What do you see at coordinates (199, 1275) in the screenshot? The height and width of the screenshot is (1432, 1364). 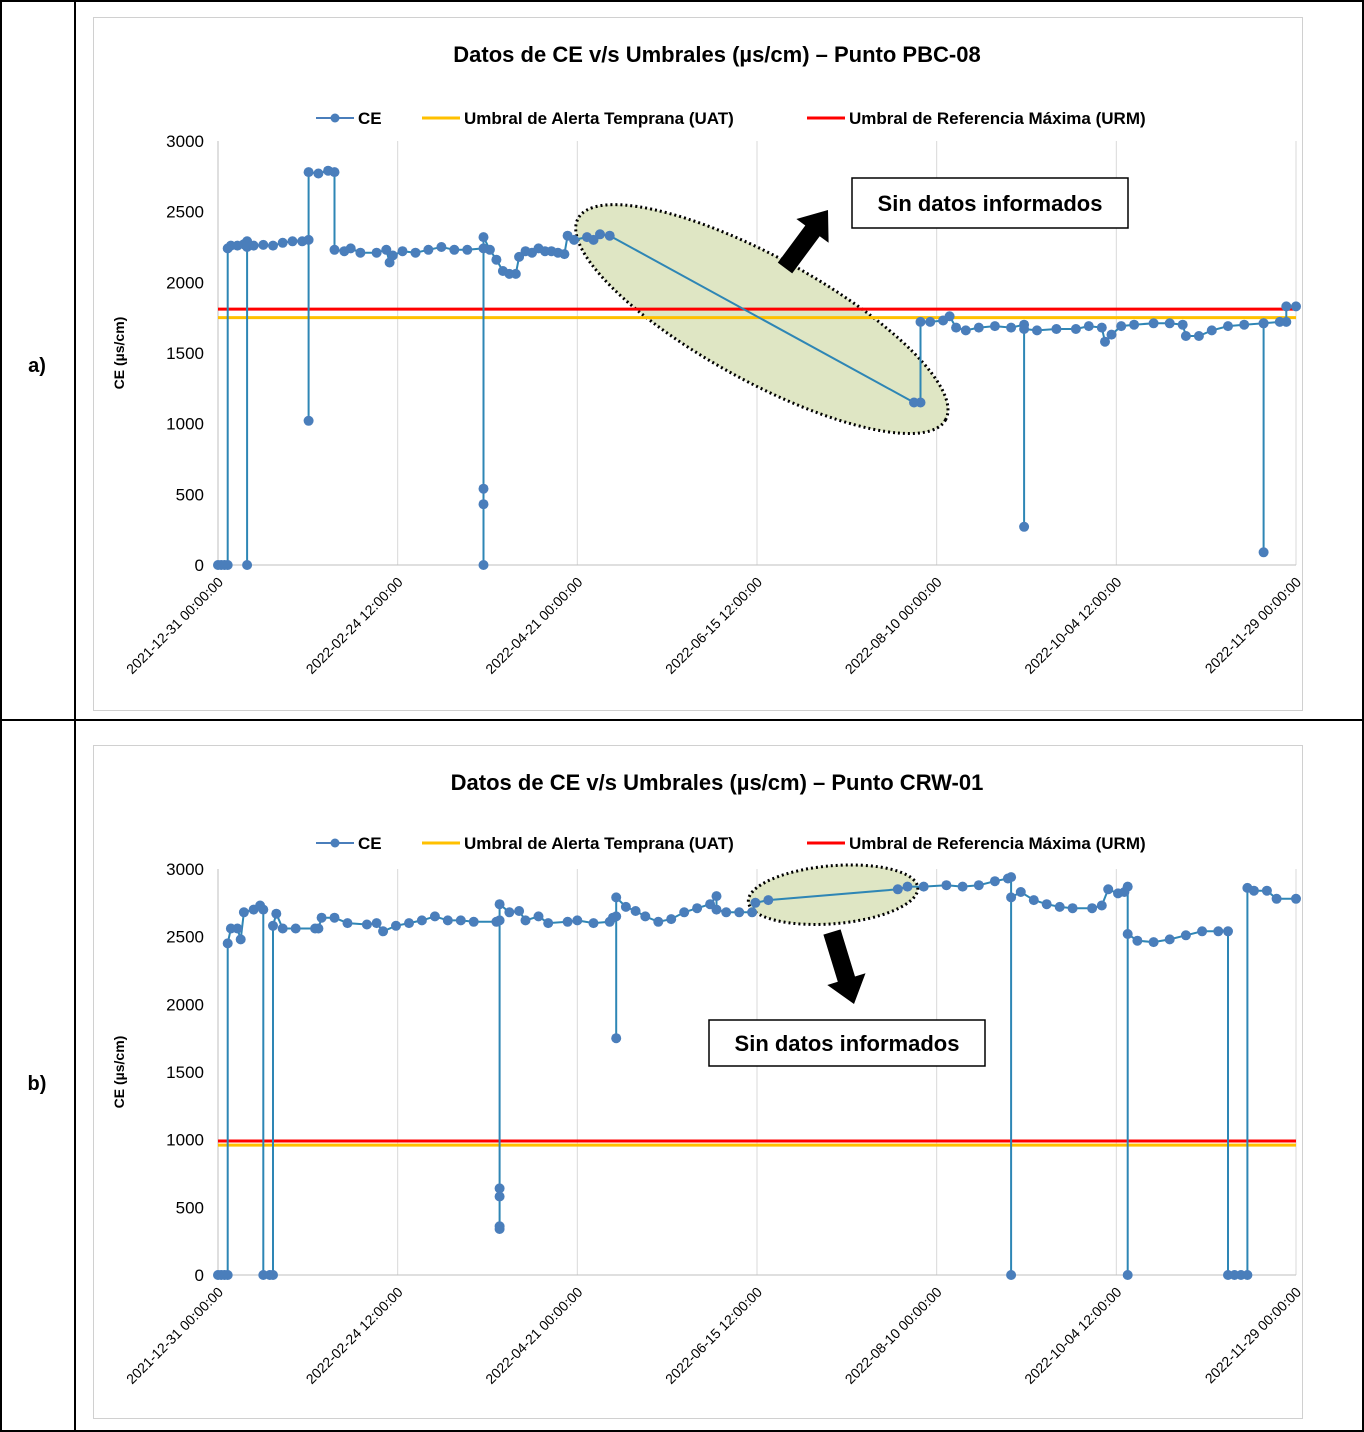 I see `y-tick-label-0: 0` at bounding box center [199, 1275].